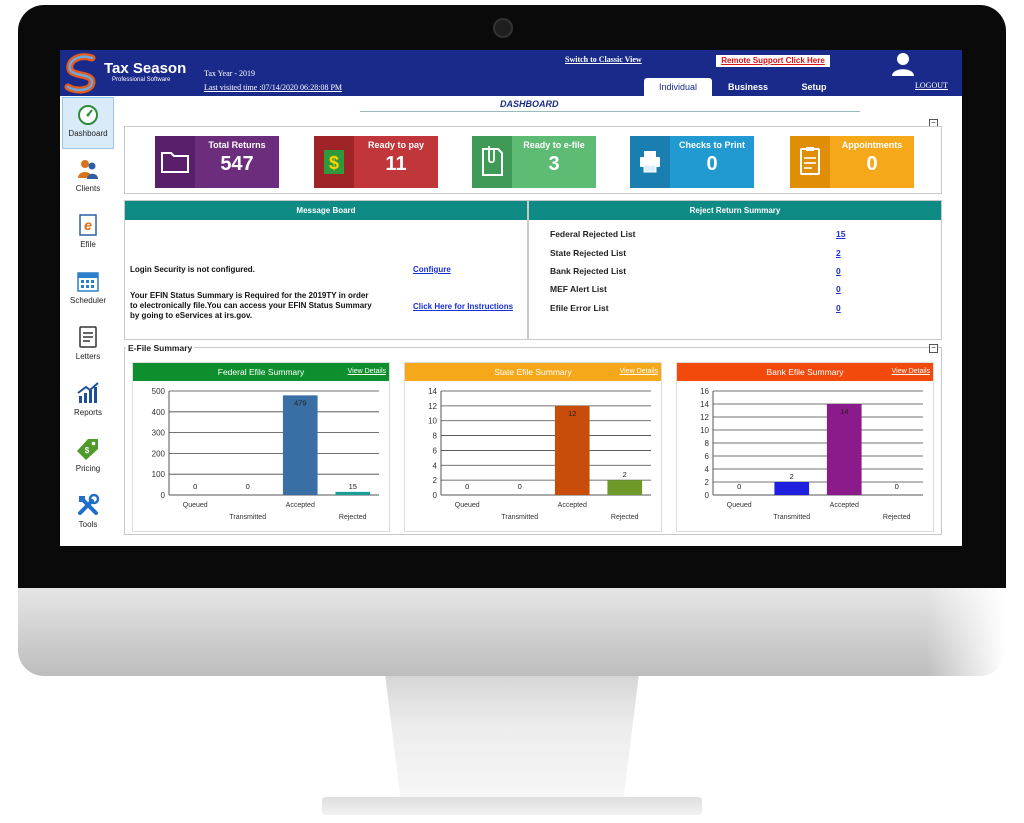  I want to click on efile-error-label: Efile Error List, so click(579, 308).